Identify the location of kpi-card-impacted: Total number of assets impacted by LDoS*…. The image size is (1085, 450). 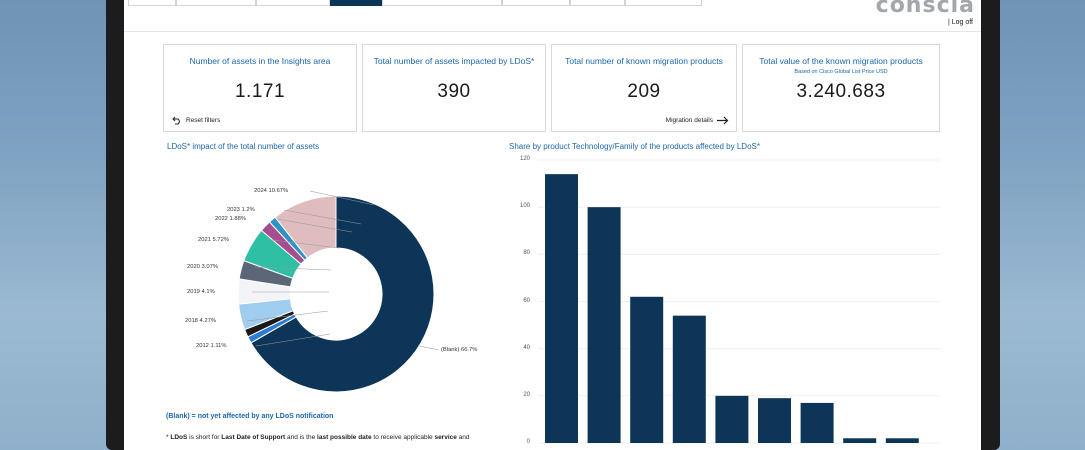
(454, 88).